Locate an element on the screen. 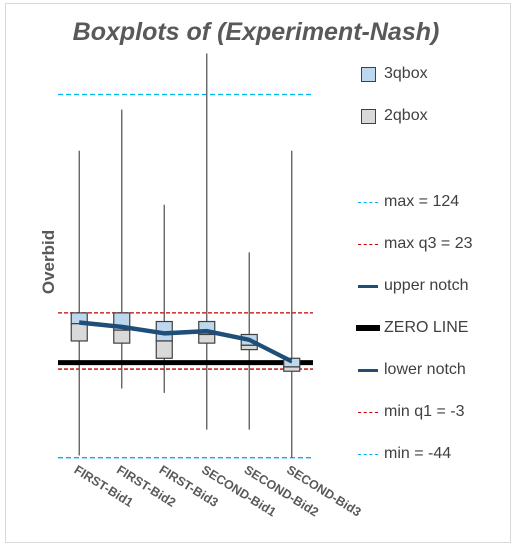  legend-item: min = -44 is located at coordinates (403, 454).